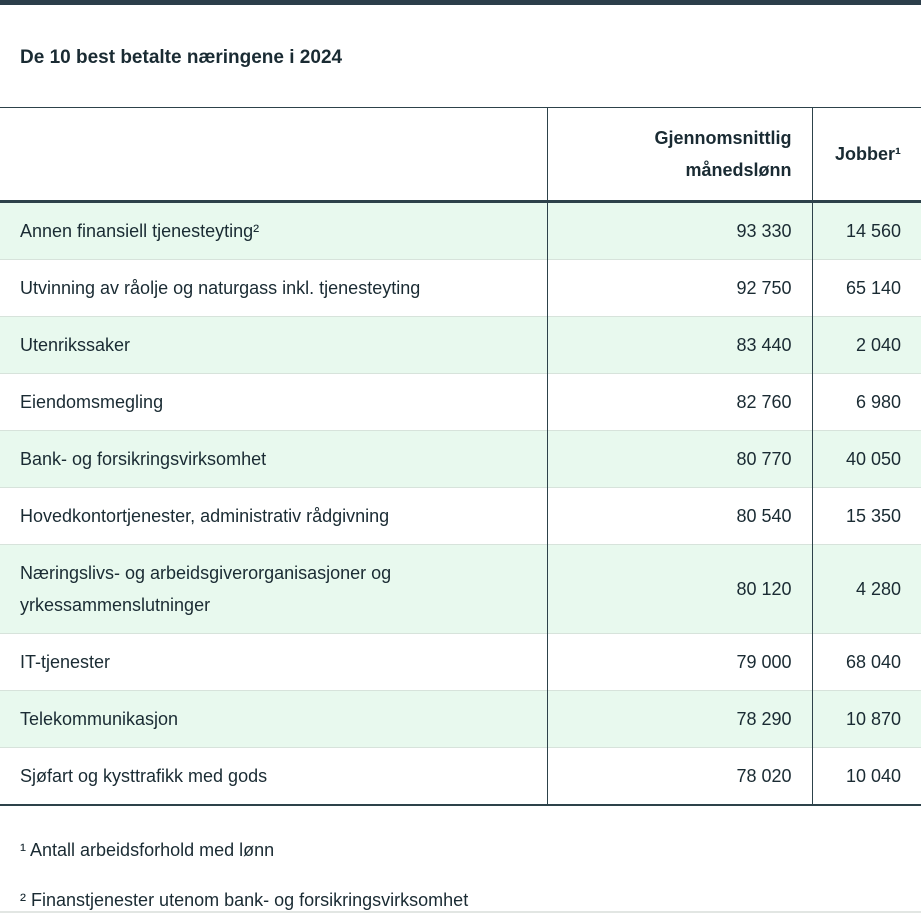 This screenshot has height=920, width=921. What do you see at coordinates (866, 155) in the screenshot?
I see `column-header-jobs: Jobber¹` at bounding box center [866, 155].